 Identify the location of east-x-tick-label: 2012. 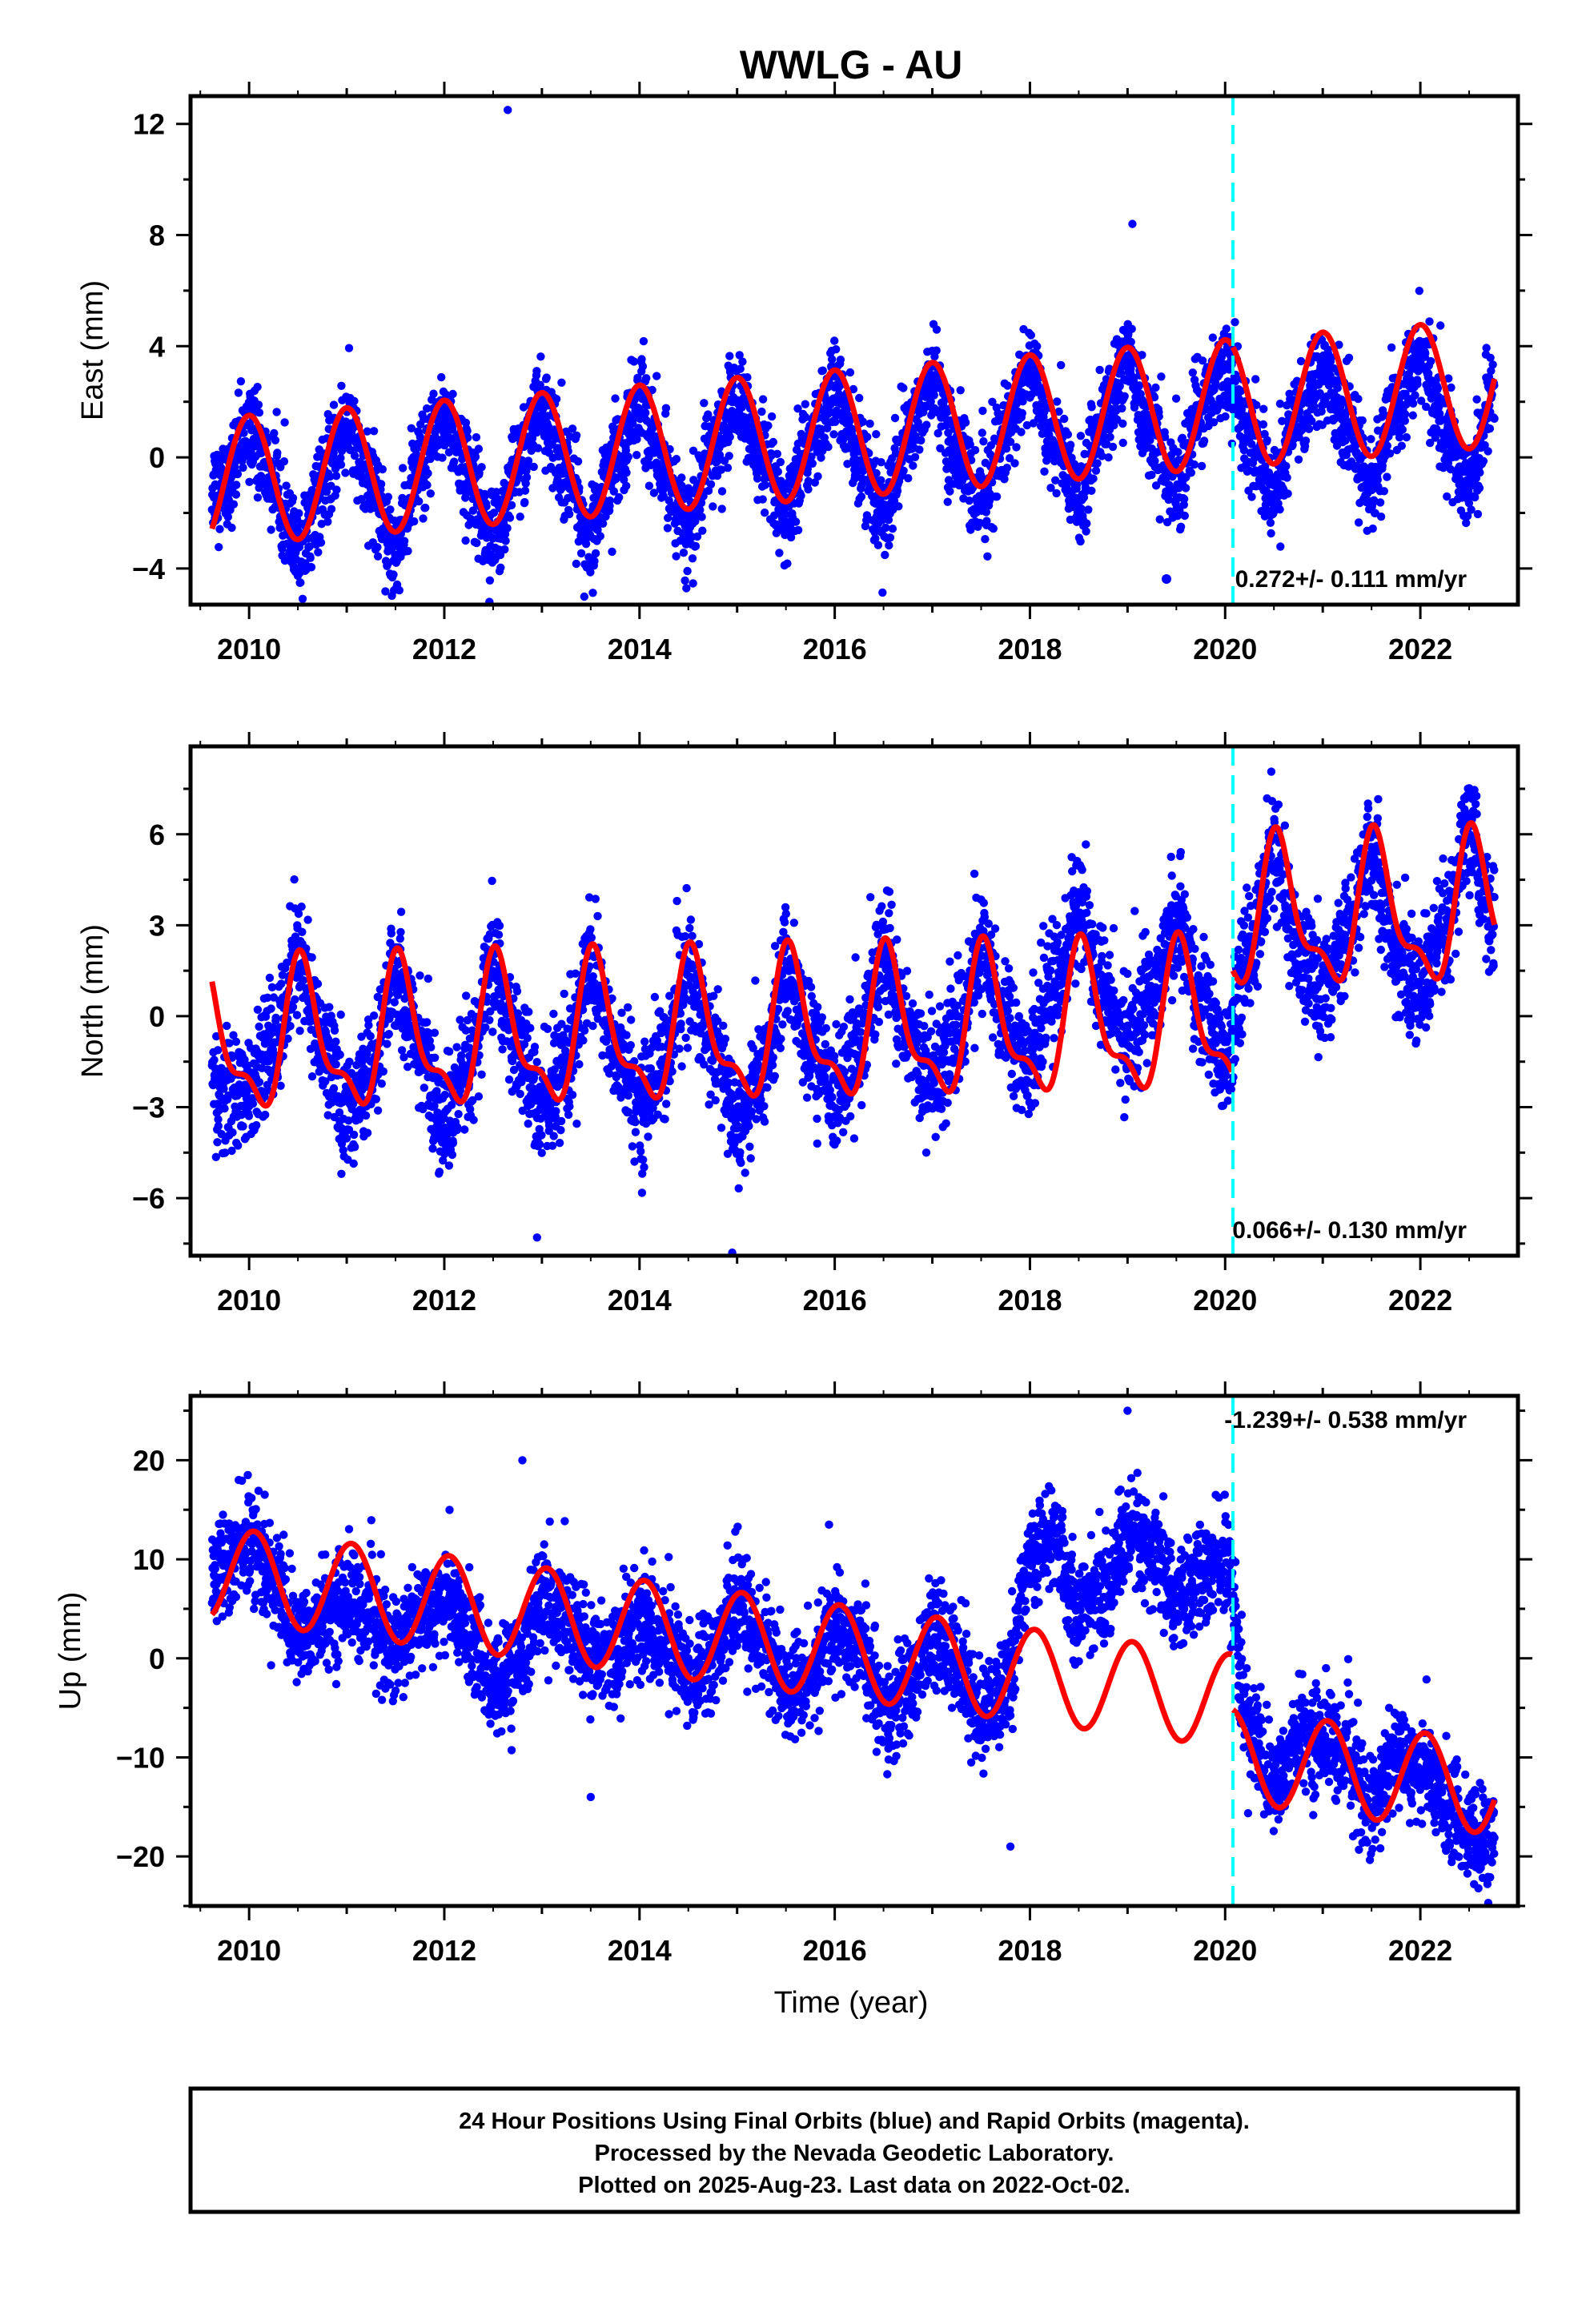
(444, 649).